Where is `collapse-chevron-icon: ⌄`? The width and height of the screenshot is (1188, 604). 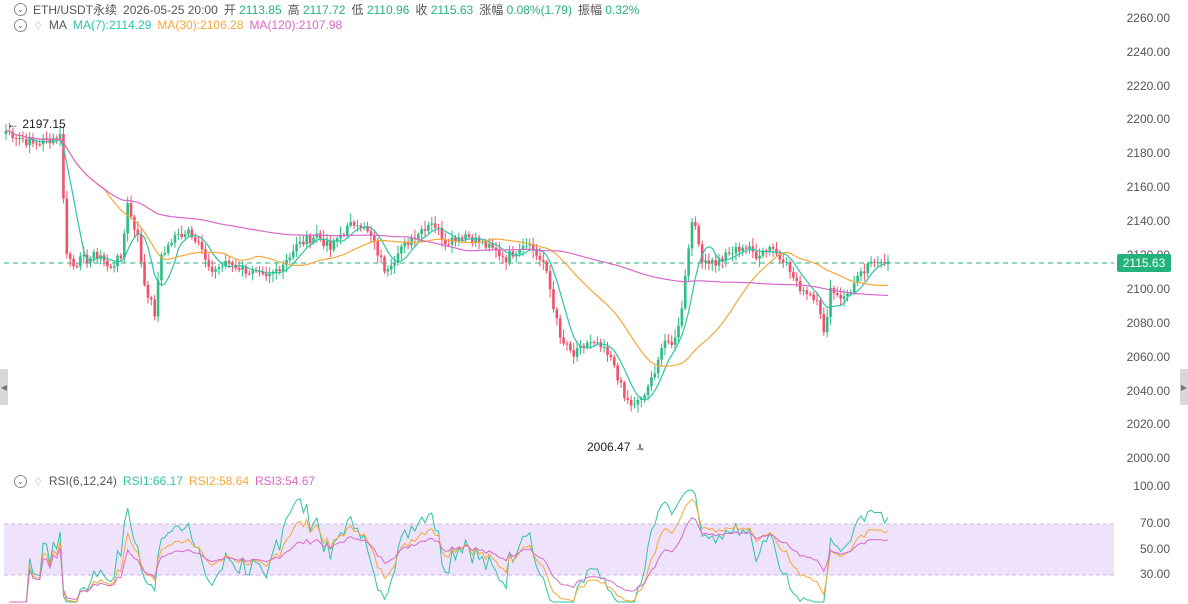 collapse-chevron-icon: ⌄ is located at coordinates (20, 9).